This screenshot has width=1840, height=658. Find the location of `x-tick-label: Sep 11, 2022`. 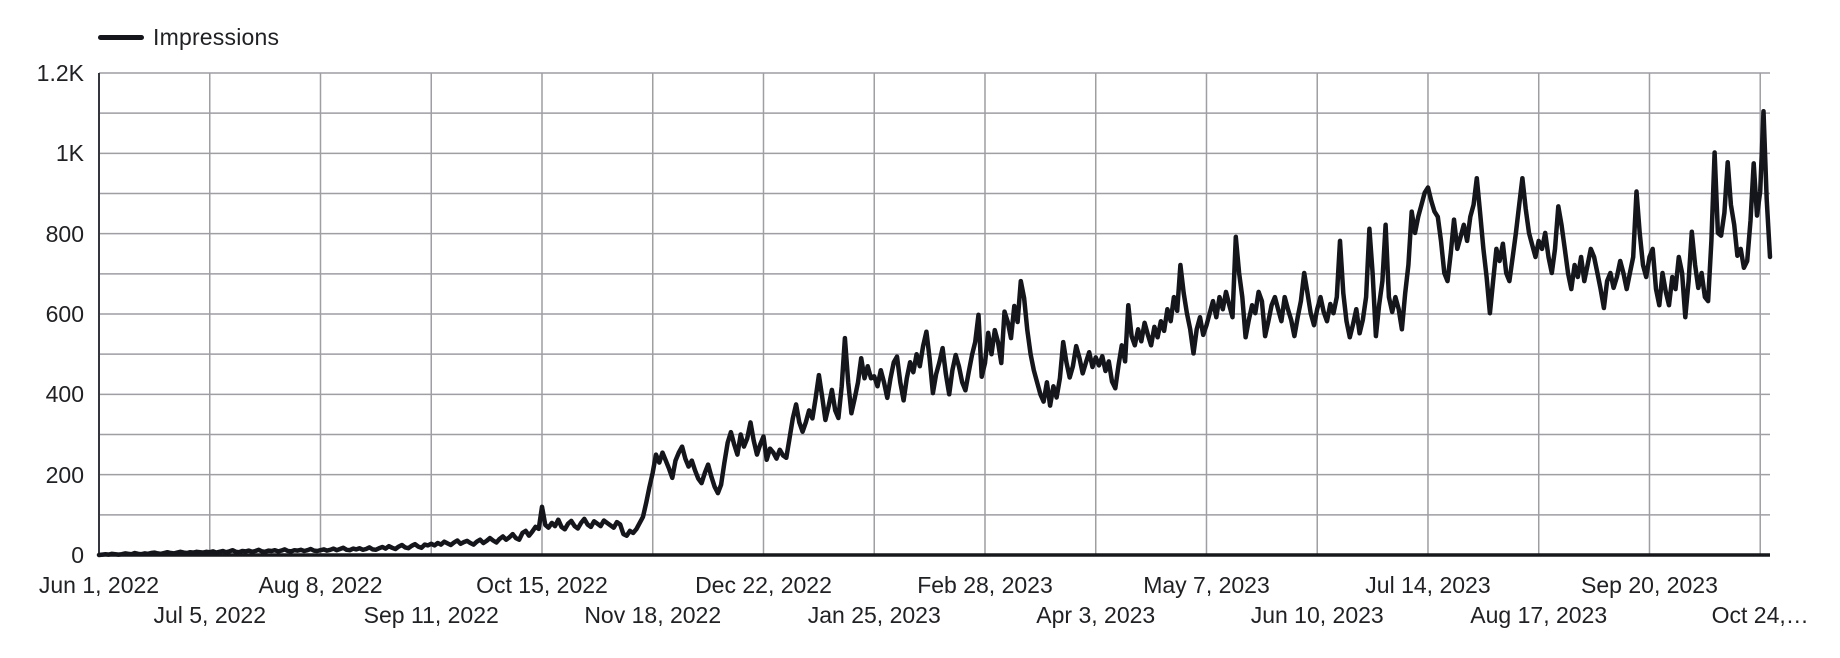

x-tick-label: Sep 11, 2022 is located at coordinates (431, 615).